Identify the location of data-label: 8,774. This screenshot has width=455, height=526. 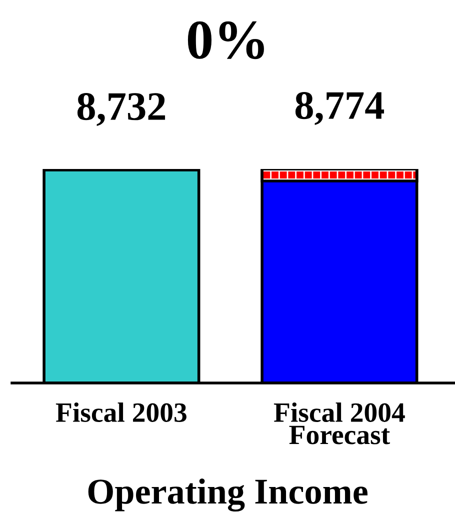
(339, 108).